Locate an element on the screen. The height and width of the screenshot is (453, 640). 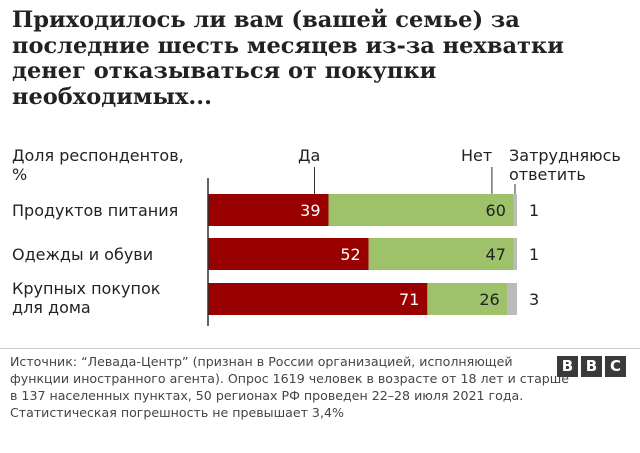
category-label-food: Продуктов питания is located at coordinates (95, 210).